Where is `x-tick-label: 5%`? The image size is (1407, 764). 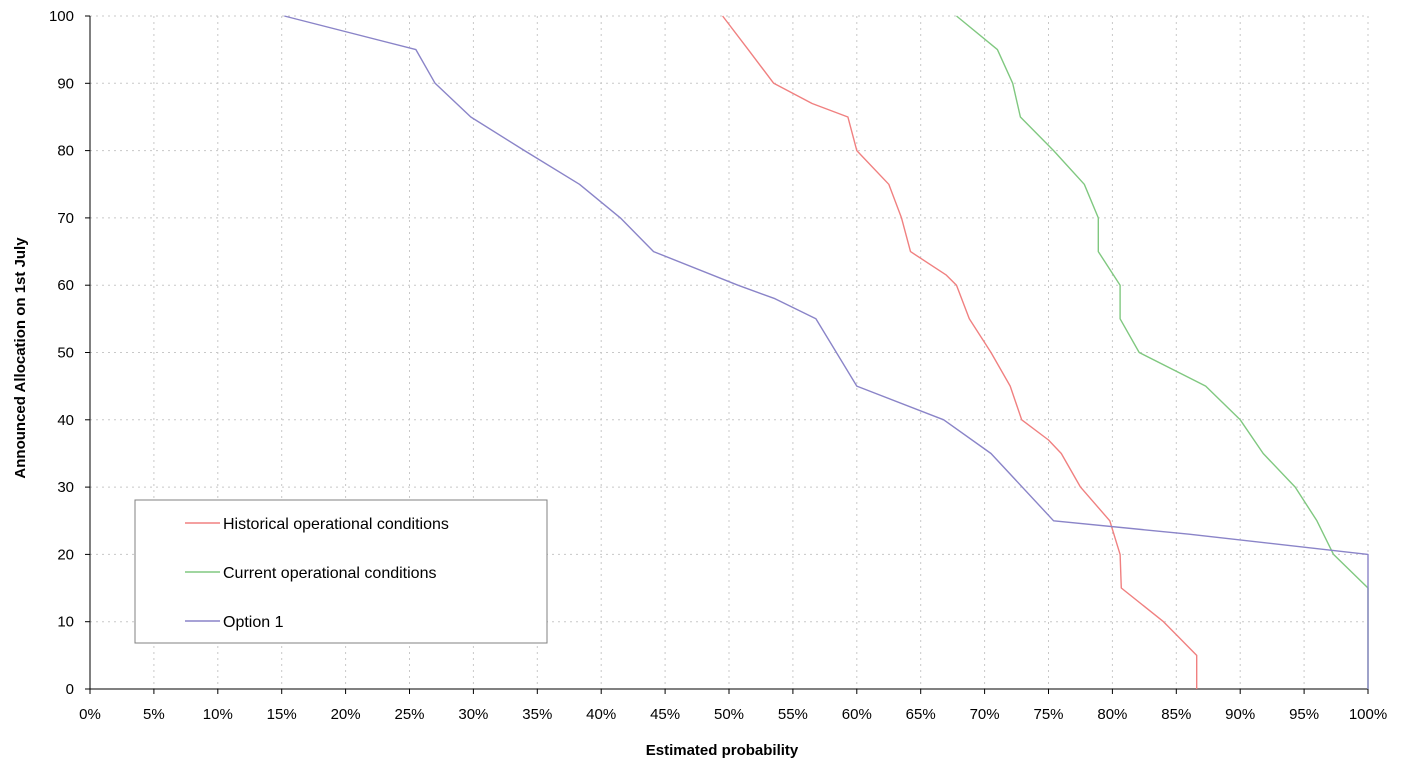
x-tick-label: 5% is located at coordinates (154, 714).